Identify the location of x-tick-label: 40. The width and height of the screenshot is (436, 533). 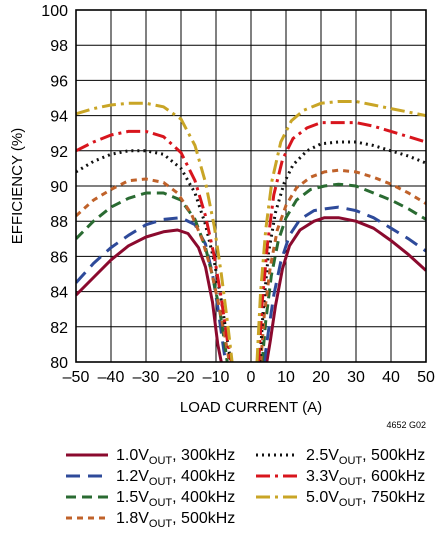
(391, 377).